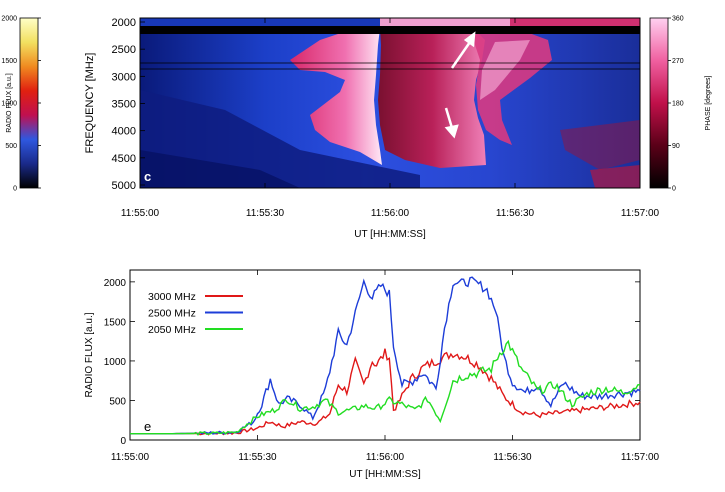 The height and width of the screenshot is (492, 725). What do you see at coordinates (451, 123) in the screenshot?
I see `drift-arrow-down` at bounding box center [451, 123].